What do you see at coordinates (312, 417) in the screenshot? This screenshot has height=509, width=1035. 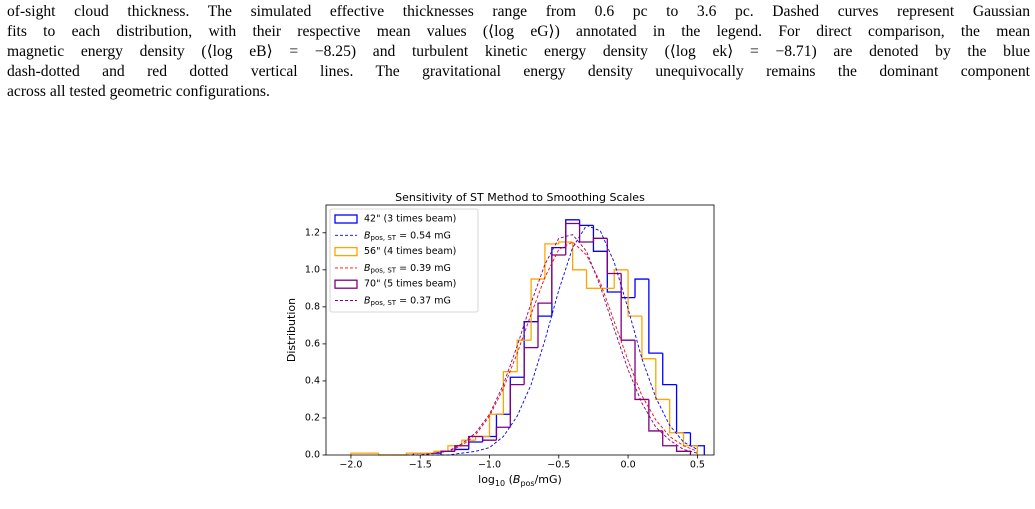 I see `y-tick-label: 0.2` at bounding box center [312, 417].